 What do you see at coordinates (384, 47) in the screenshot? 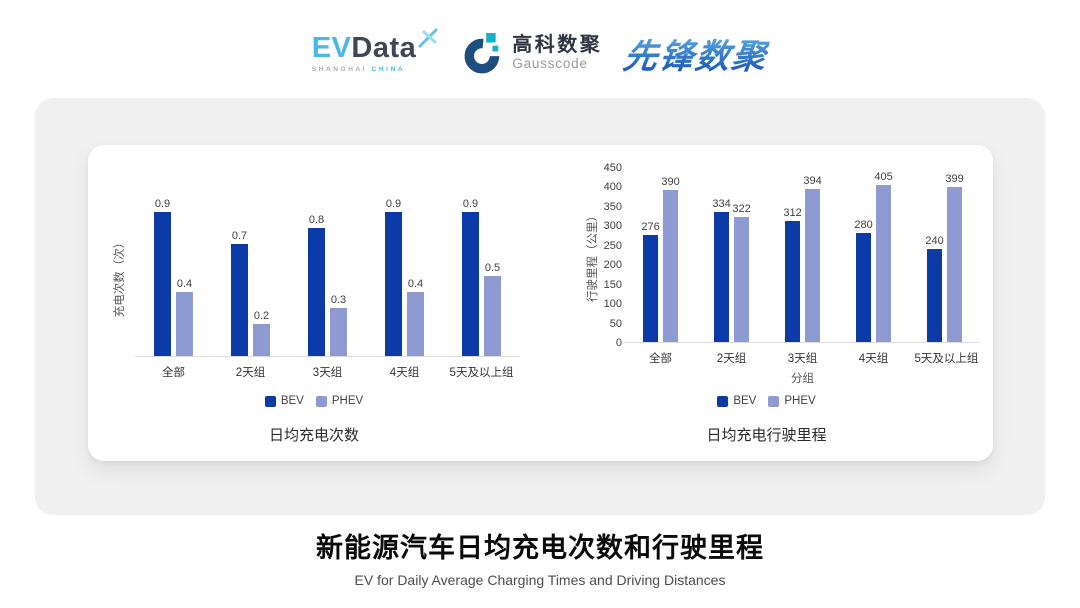
I see `evdata-data-text: Data` at bounding box center [384, 47].